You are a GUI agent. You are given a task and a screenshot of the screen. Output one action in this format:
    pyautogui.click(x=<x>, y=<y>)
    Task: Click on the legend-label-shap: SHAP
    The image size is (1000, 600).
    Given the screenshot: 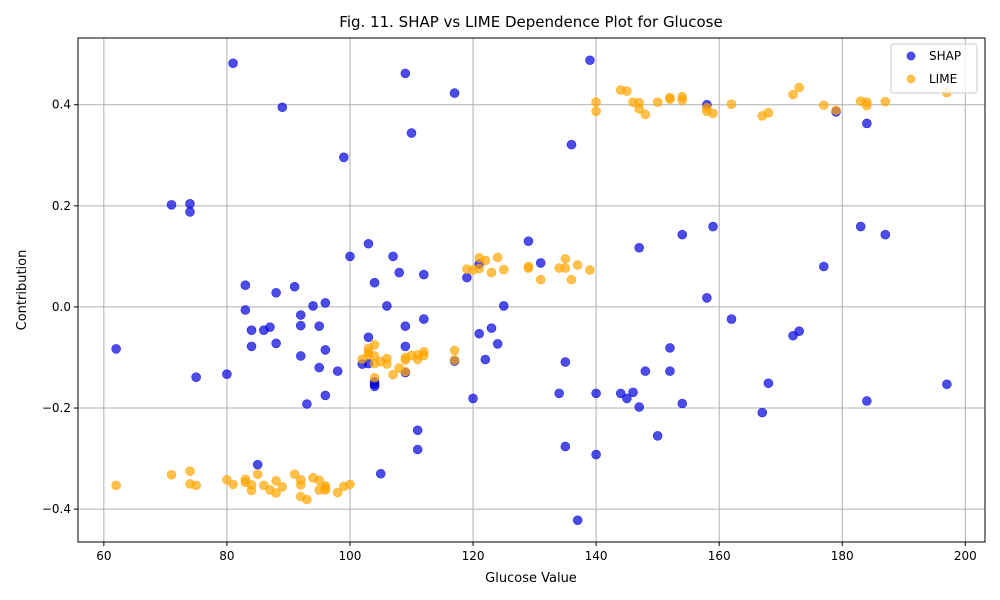 What is the action you would take?
    pyautogui.click(x=945, y=56)
    